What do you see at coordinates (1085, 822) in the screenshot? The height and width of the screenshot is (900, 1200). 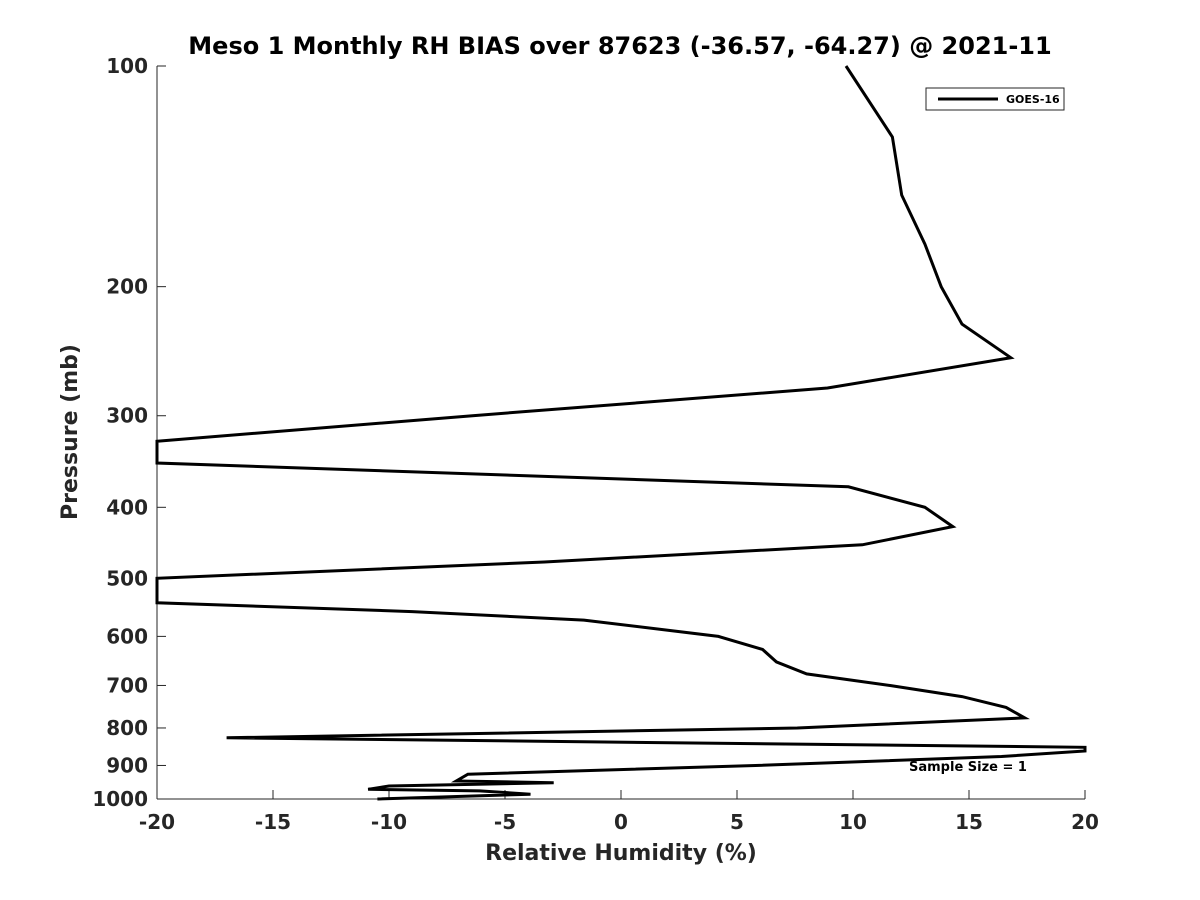 I see `x-tick-label: 20` at bounding box center [1085, 822].